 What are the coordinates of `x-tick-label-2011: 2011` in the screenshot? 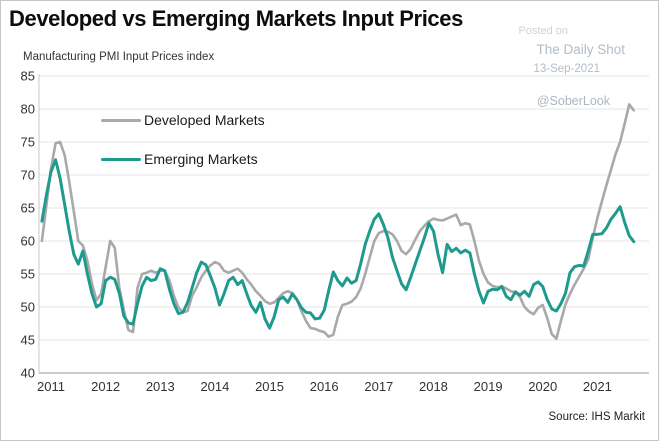 It's located at (51, 386).